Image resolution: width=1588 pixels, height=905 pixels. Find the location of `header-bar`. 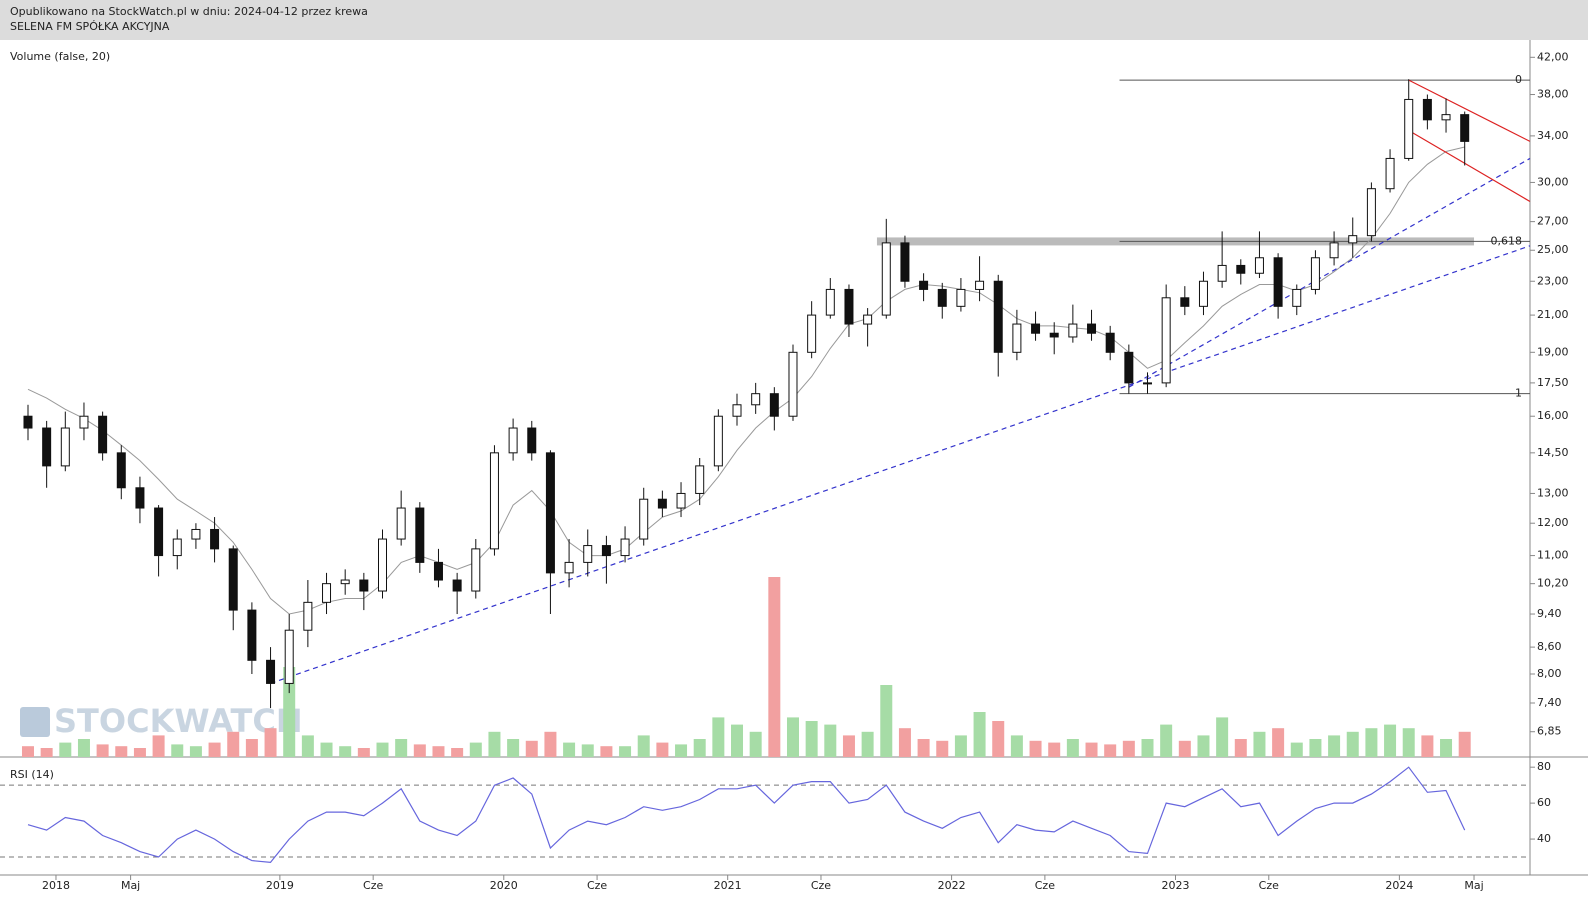

header-bar is located at coordinates (794, 20).